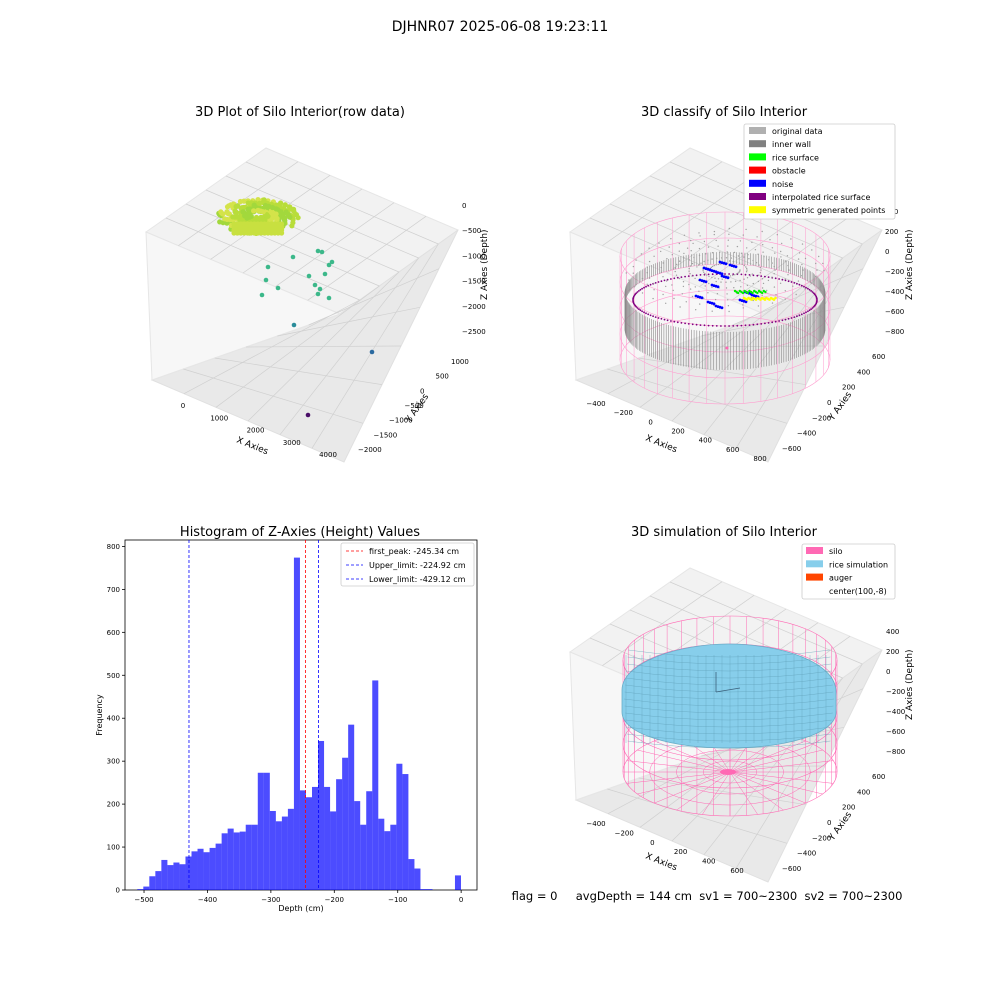  What do you see at coordinates (705, 441) in the screenshot?
I see `classify-x-tick-label: 400` at bounding box center [705, 441].